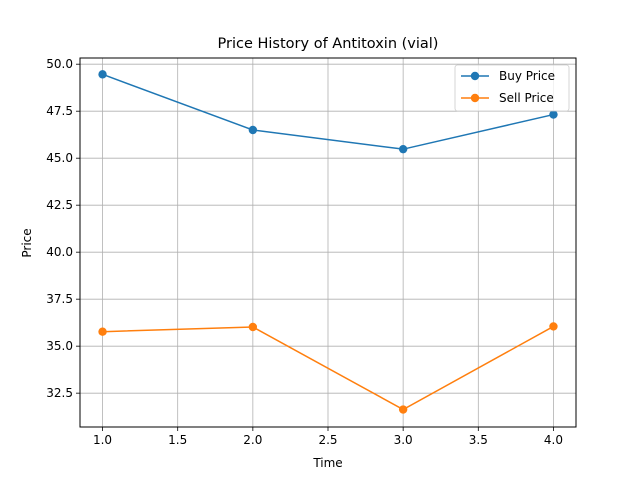  I want to click on x-tick-label: 3.0, so click(403, 440).